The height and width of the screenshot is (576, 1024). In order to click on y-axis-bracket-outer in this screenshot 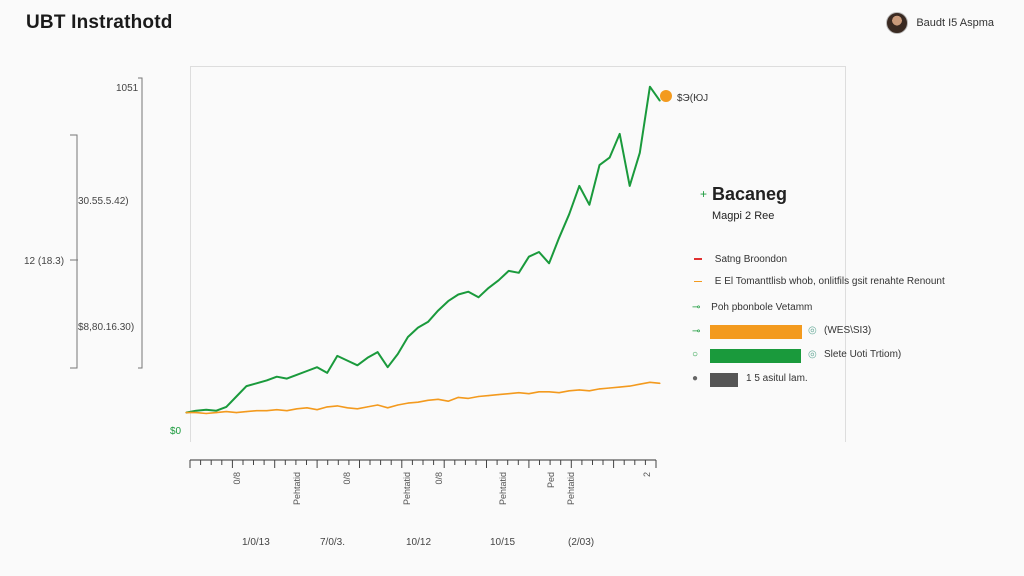, I will do `click(140, 223)`.